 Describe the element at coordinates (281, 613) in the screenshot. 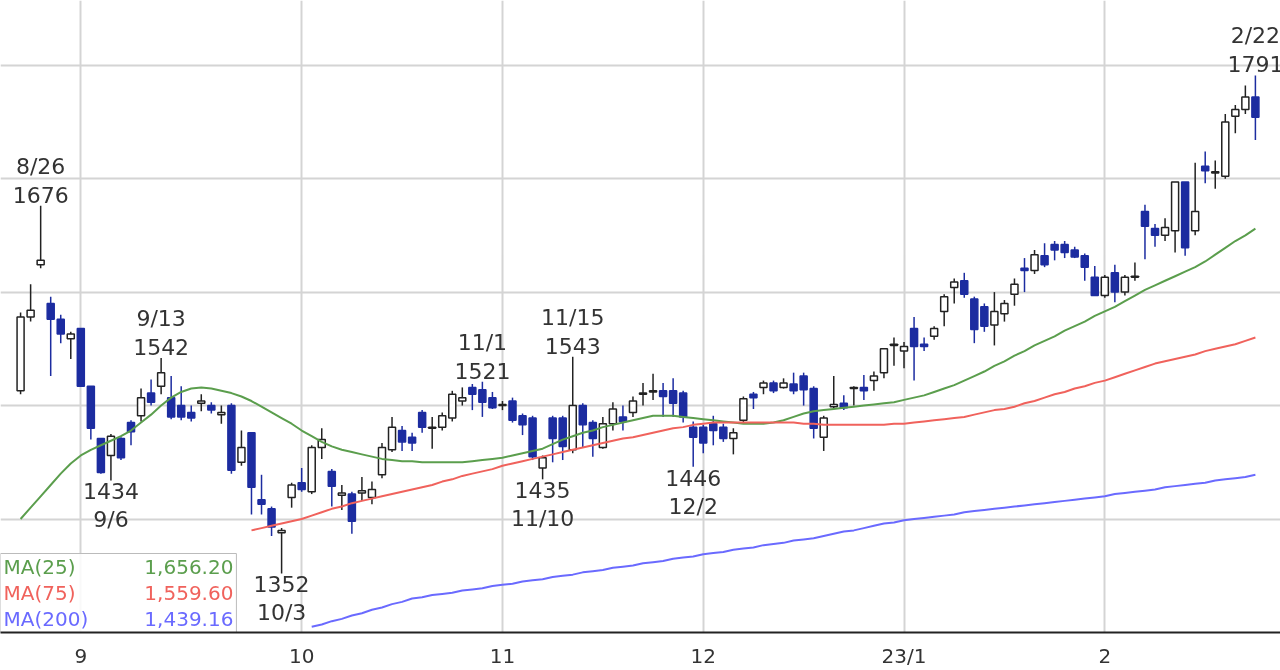

I see `annotation: 10/3` at that location.